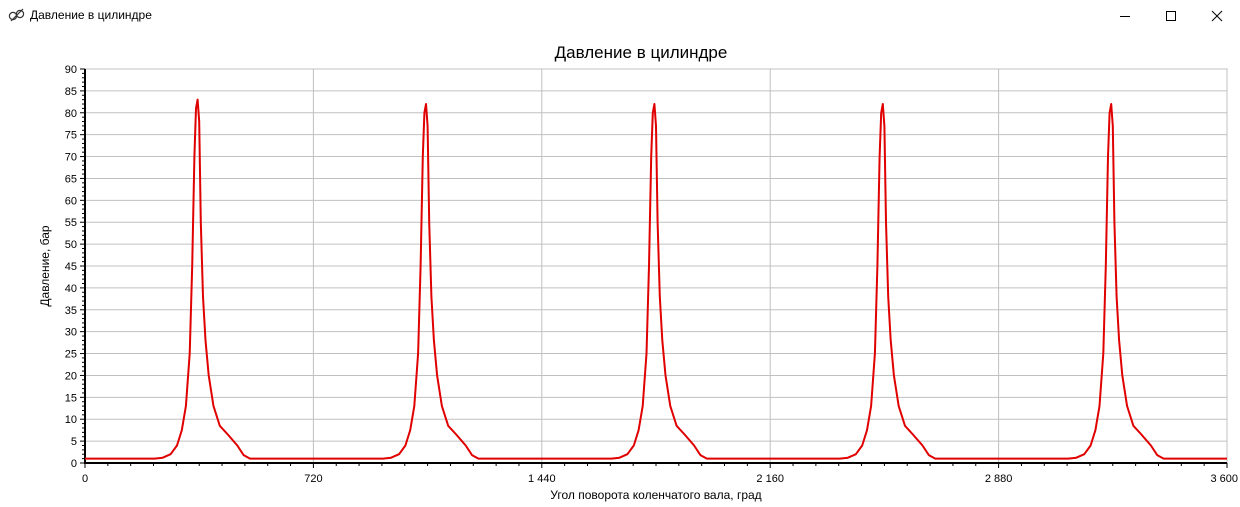 This screenshot has width=1240, height=507. Describe the element at coordinates (71, 114) in the screenshot. I see `y-tick-label: 80` at that location.